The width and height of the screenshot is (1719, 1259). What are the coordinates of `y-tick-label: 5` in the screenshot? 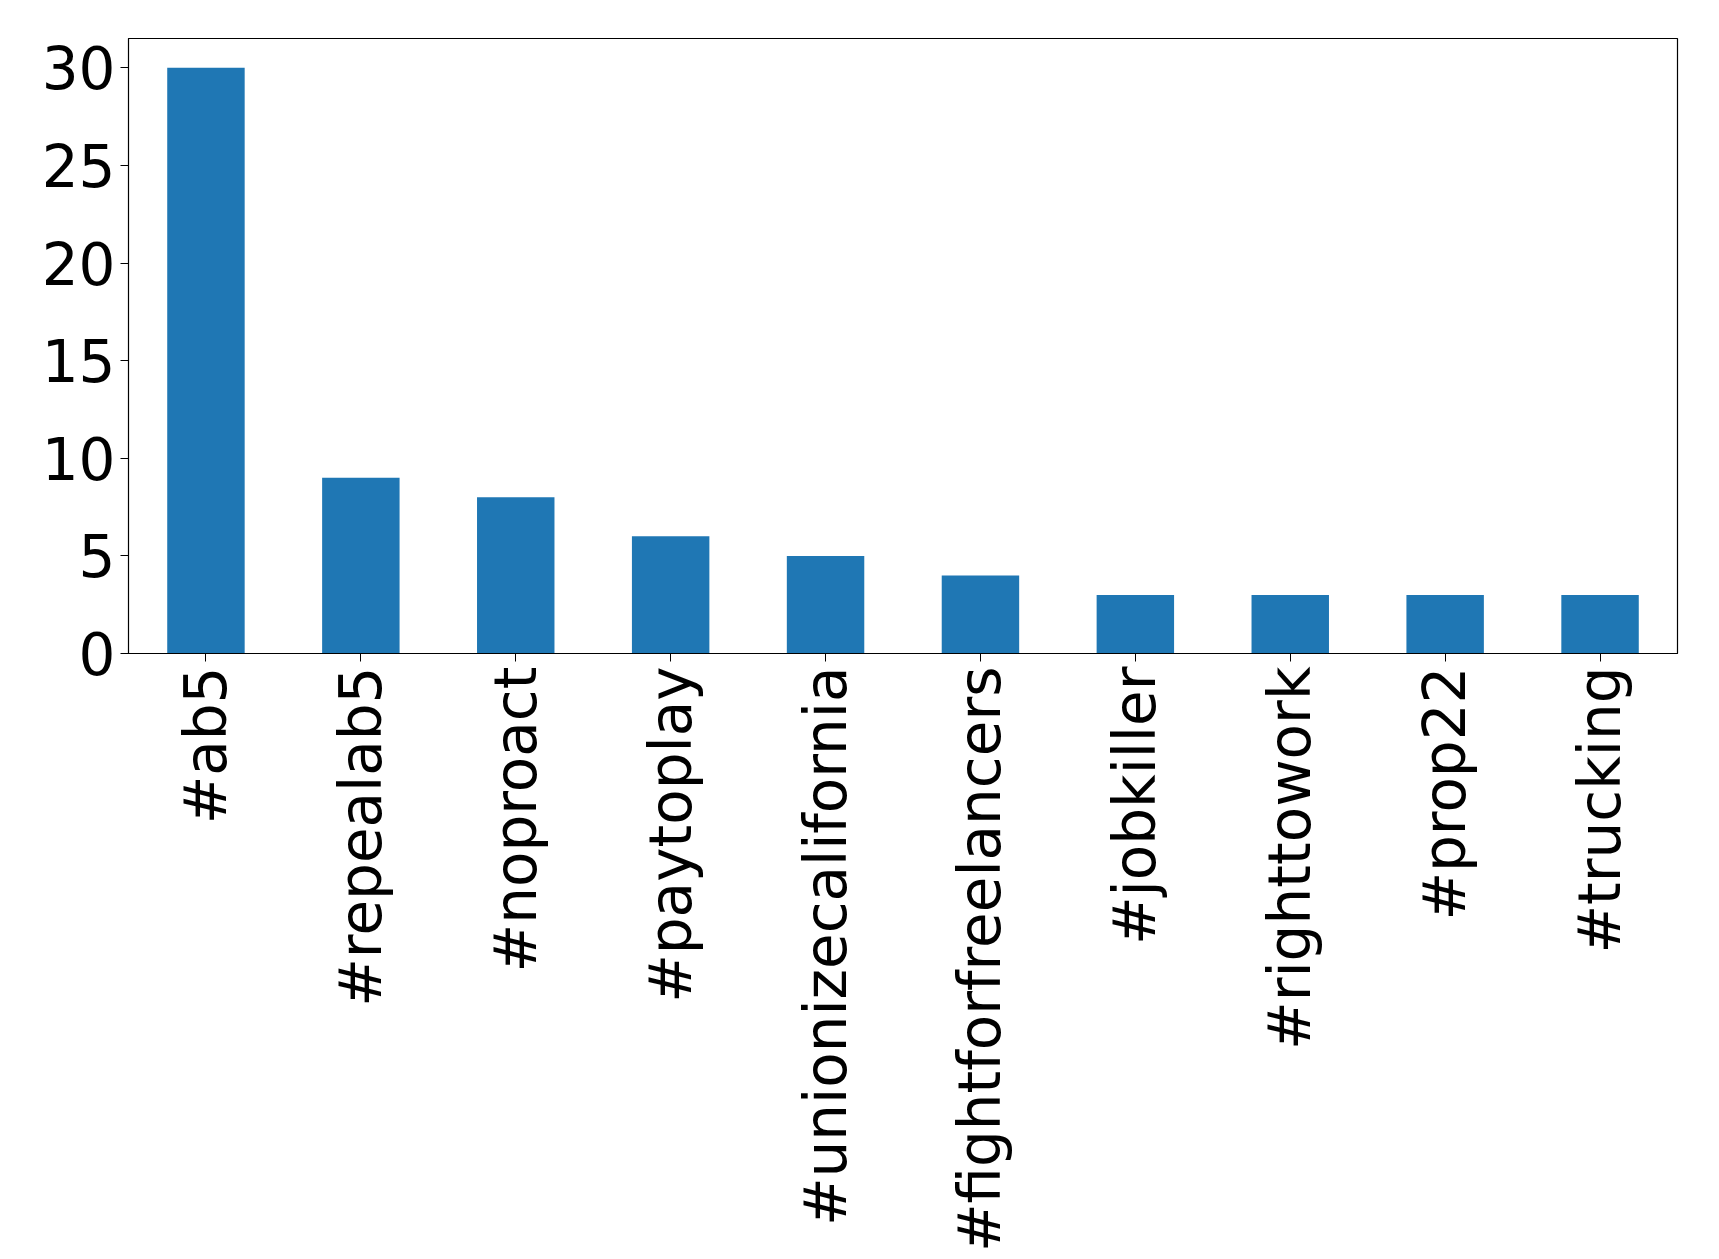 It's located at (97, 557).